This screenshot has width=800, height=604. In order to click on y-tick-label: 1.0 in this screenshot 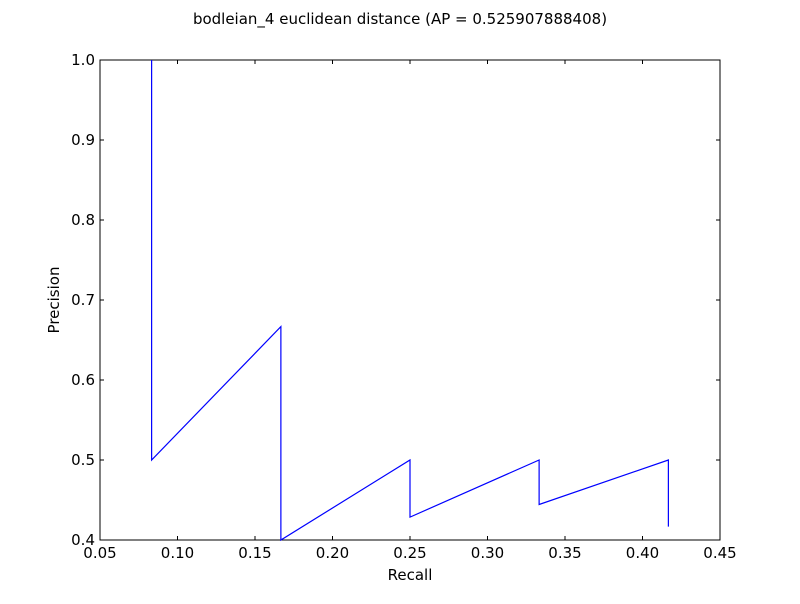, I will do `click(83, 60)`.